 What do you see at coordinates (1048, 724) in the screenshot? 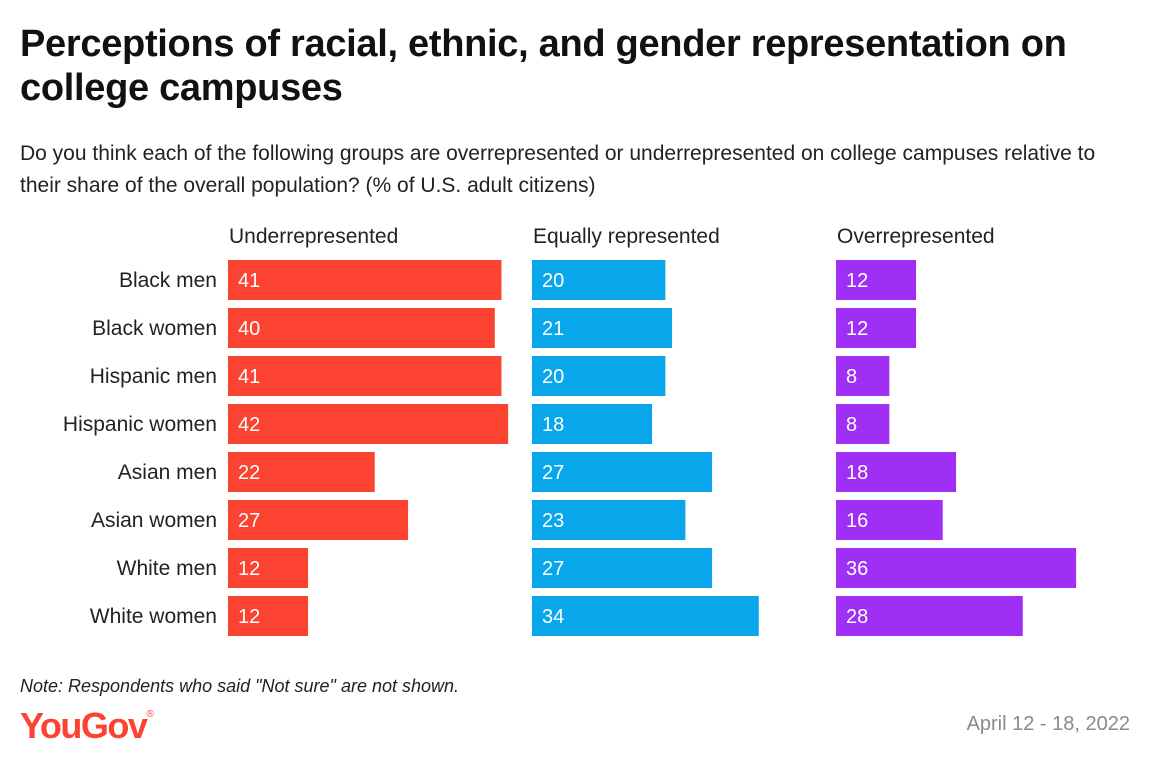
I see `survey-date: April 12 - 18, 2022` at bounding box center [1048, 724].